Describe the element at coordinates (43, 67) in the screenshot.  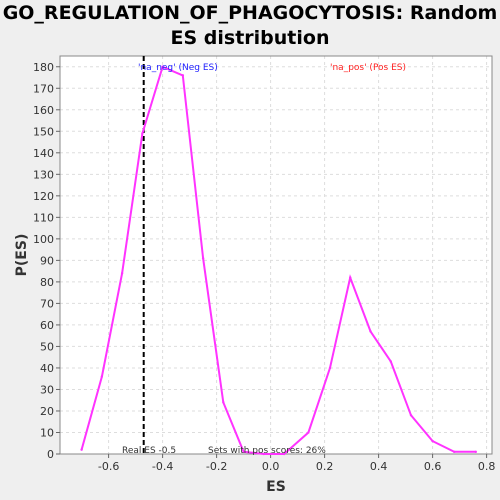
I see `y-tick-label: 180` at that location.